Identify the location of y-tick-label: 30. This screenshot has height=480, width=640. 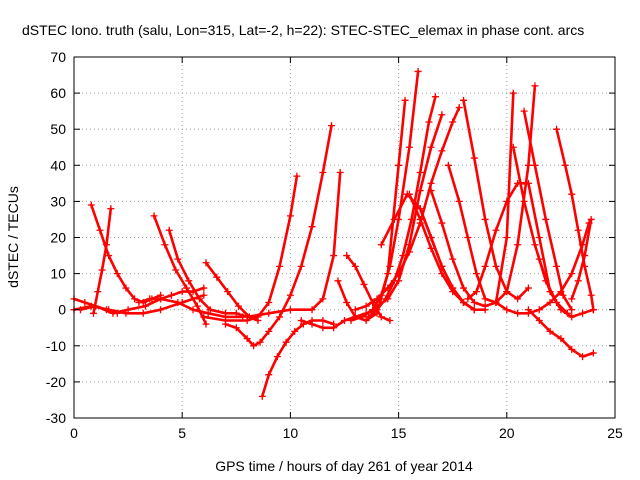
(58, 201).